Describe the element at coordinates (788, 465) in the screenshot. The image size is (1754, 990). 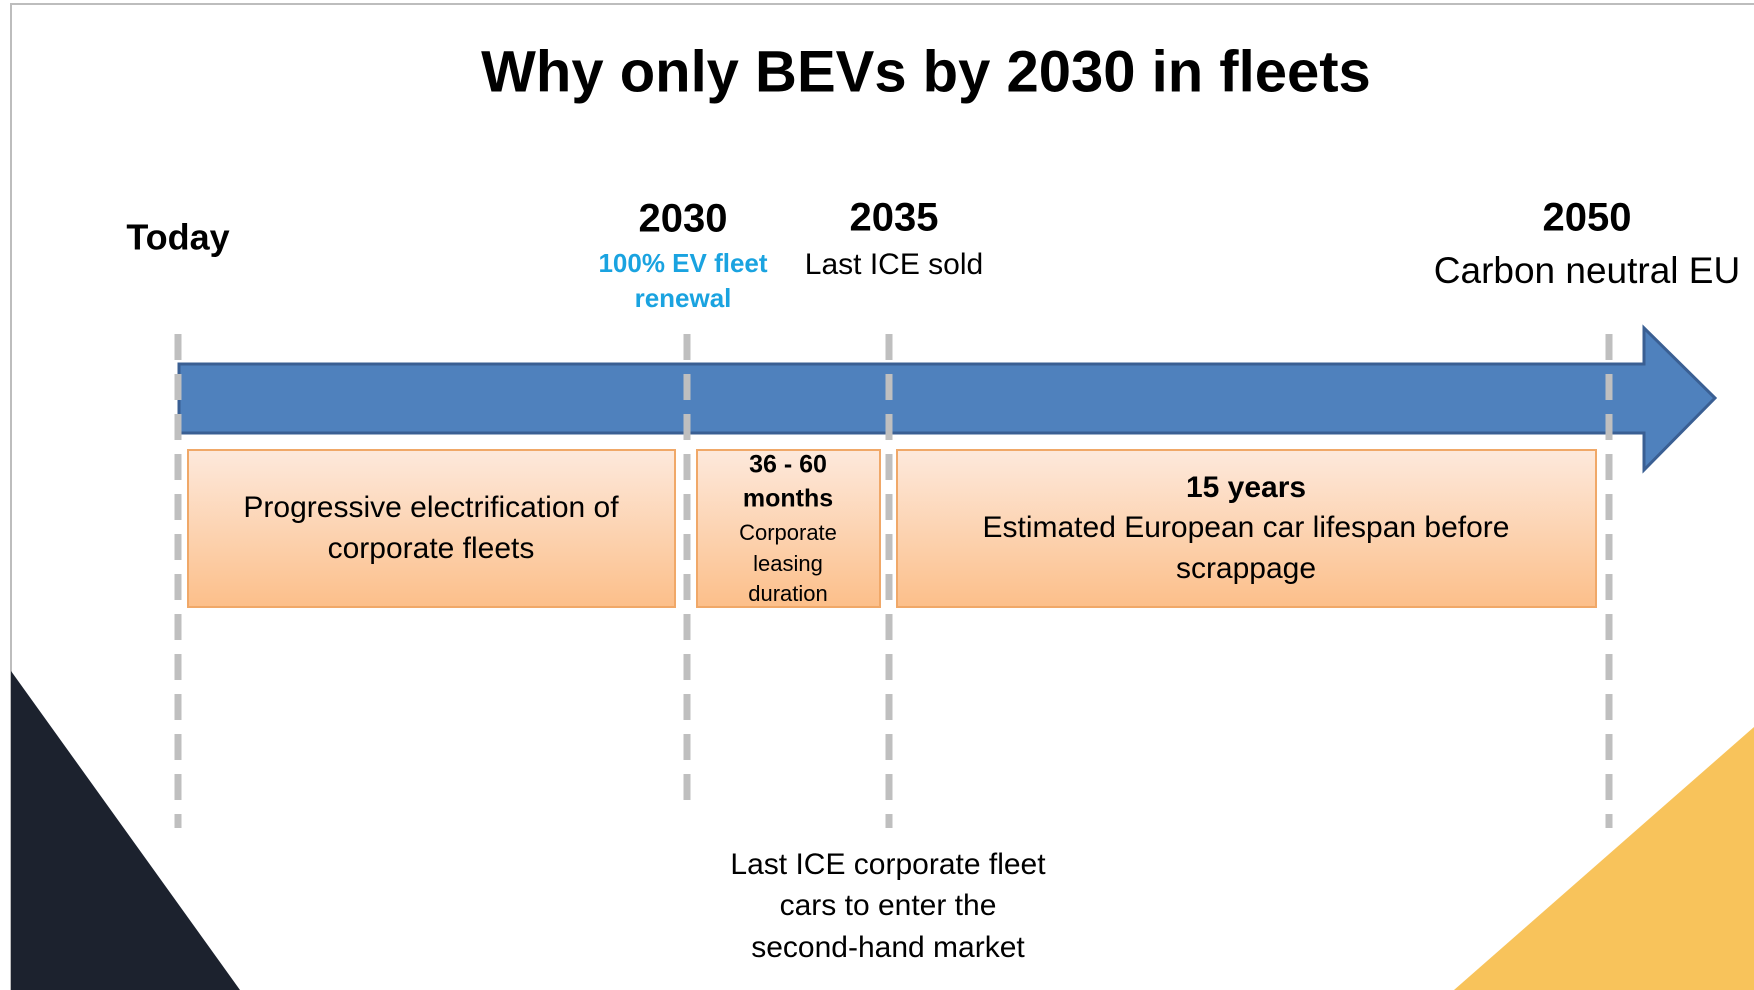
I see `box-heading: 36 - 60` at that location.